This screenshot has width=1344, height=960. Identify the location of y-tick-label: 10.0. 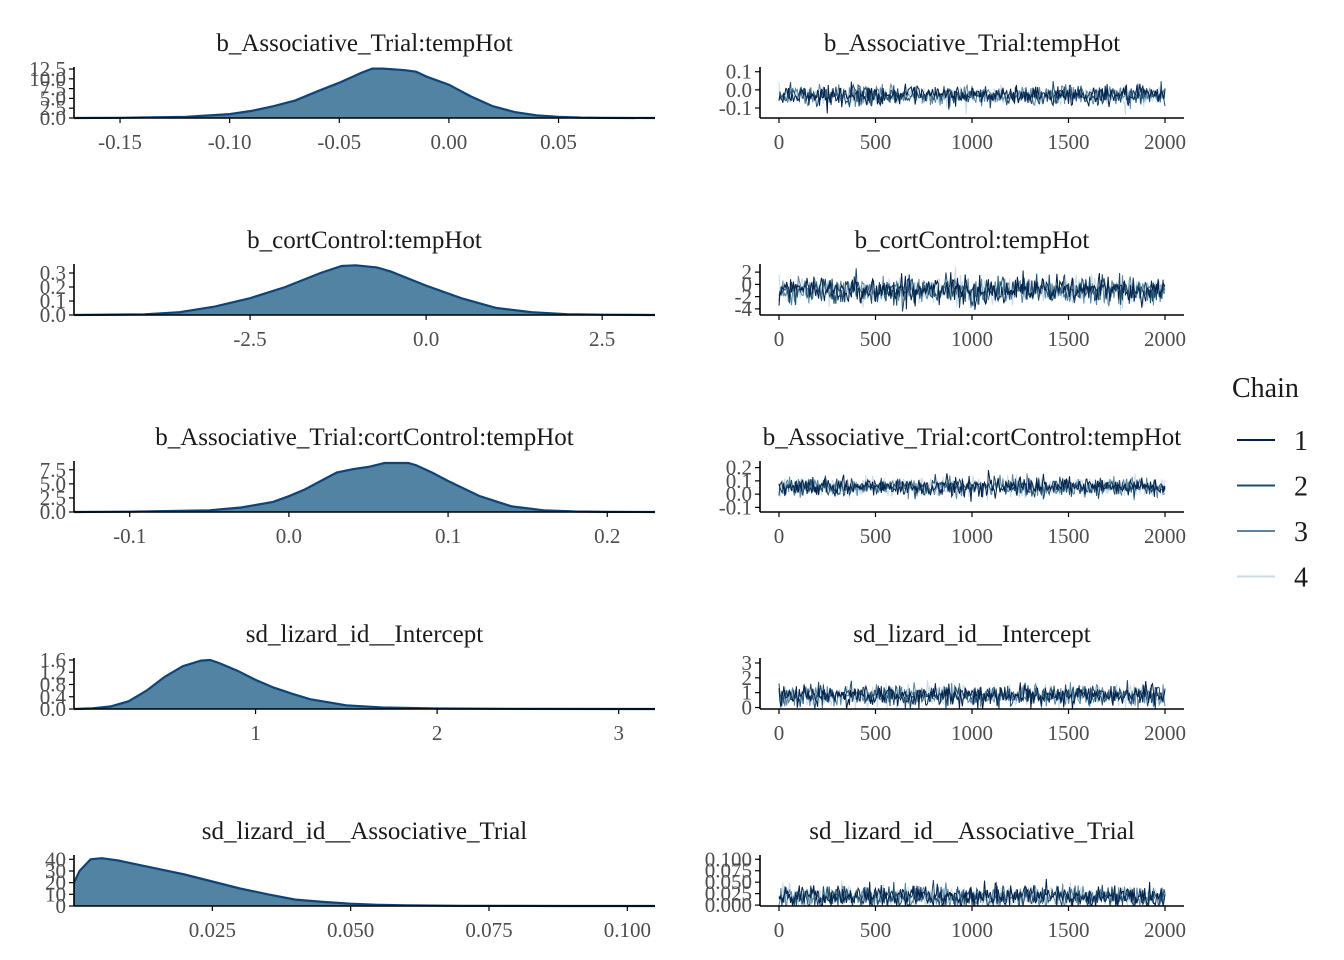
(47, 79).